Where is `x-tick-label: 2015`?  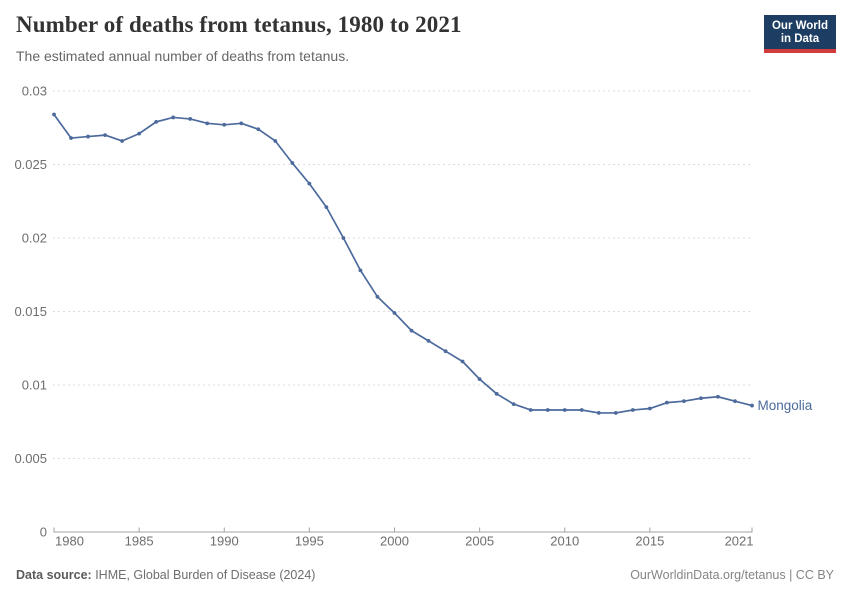 x-tick-label: 2015 is located at coordinates (649, 541).